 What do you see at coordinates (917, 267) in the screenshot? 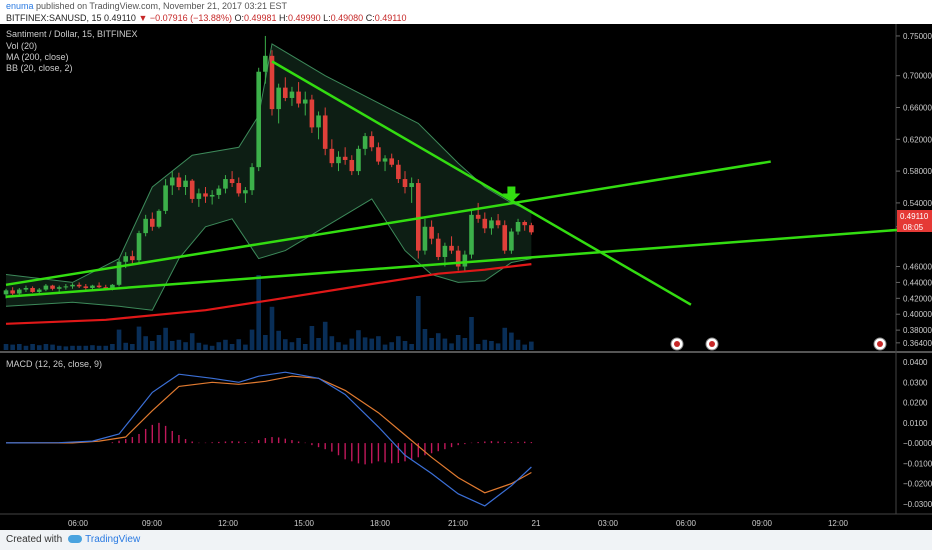
I see `price-tick-label: 0.46000` at bounding box center [917, 267].